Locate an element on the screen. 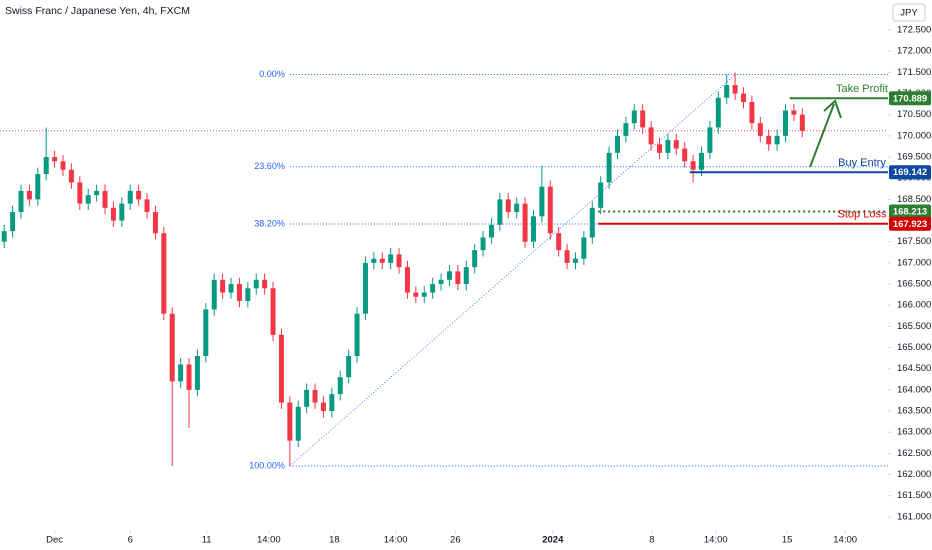 The width and height of the screenshot is (932, 550). y-tick-label: 162.500 is located at coordinates (914, 453).